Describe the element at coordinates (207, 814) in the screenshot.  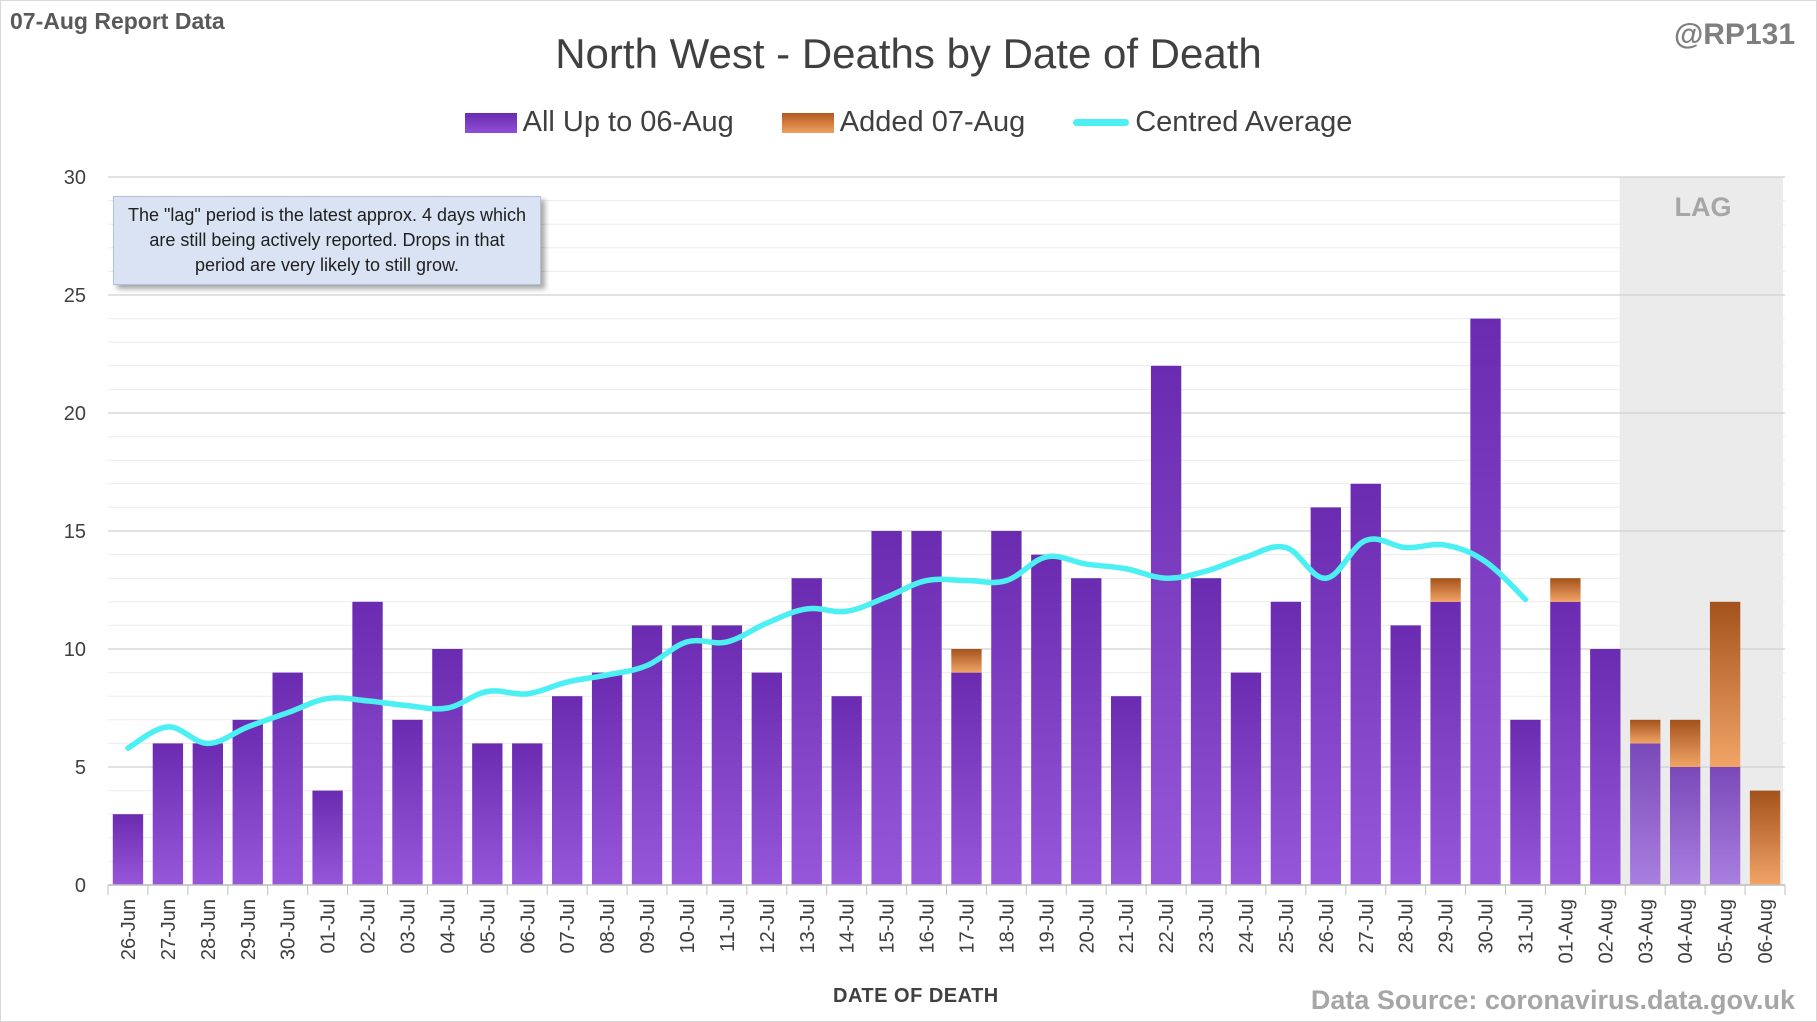
I see `bar-all-up-to-28-Jun` at that location.